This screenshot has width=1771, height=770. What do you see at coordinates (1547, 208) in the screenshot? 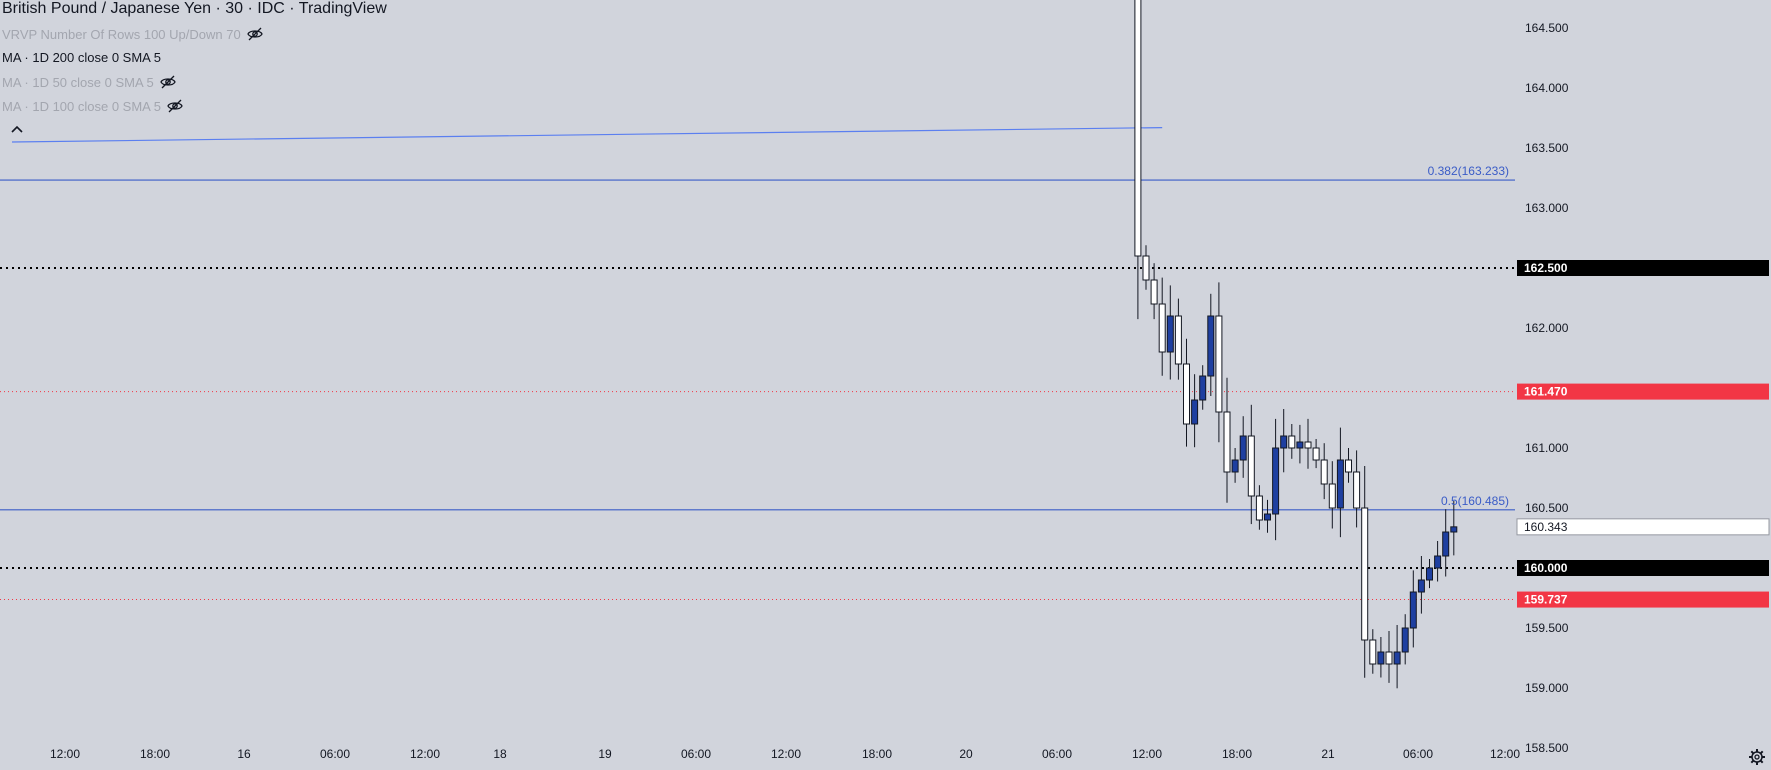
I see `y-tick-label: 163.000` at bounding box center [1547, 208].